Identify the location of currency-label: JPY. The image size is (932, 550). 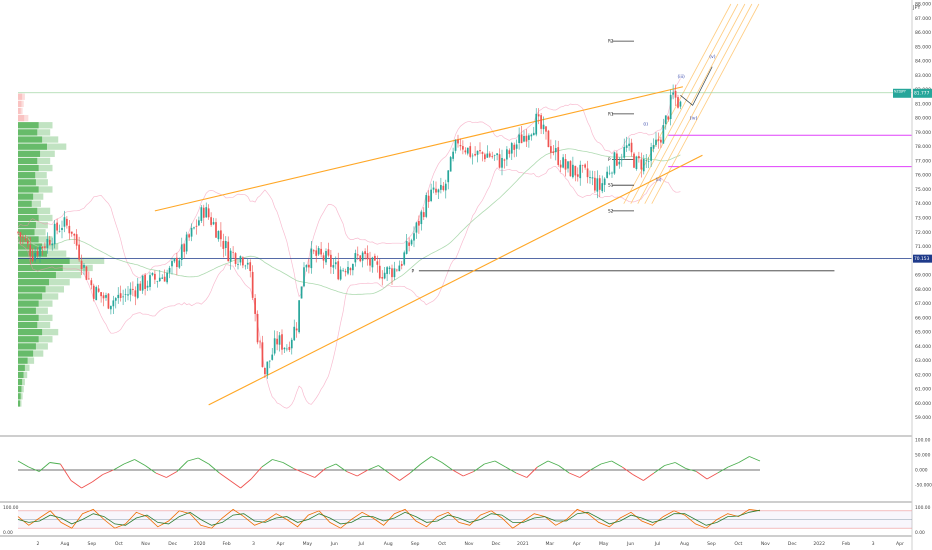
(916, 8).